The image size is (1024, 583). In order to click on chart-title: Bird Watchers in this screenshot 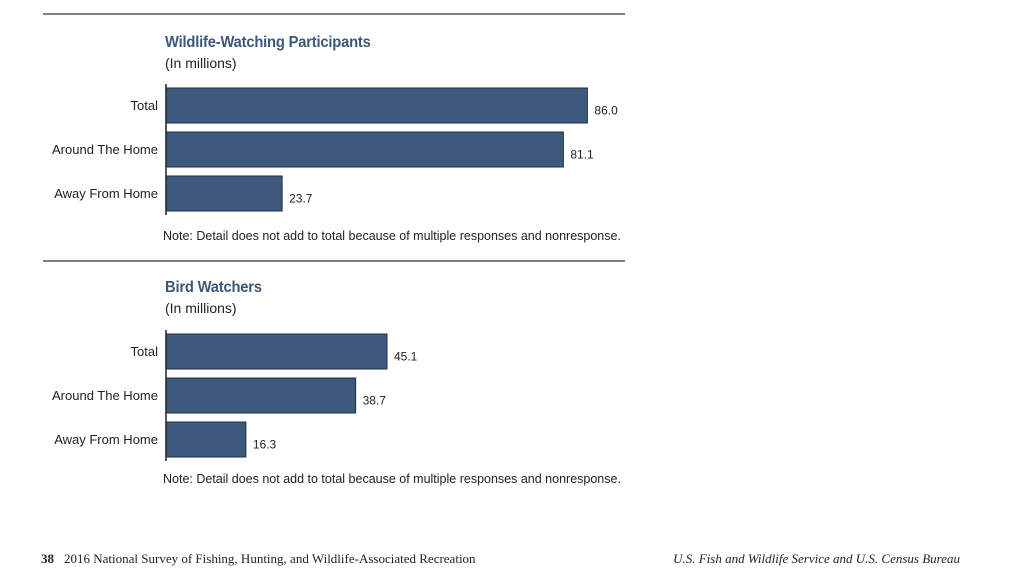, I will do `click(213, 287)`.